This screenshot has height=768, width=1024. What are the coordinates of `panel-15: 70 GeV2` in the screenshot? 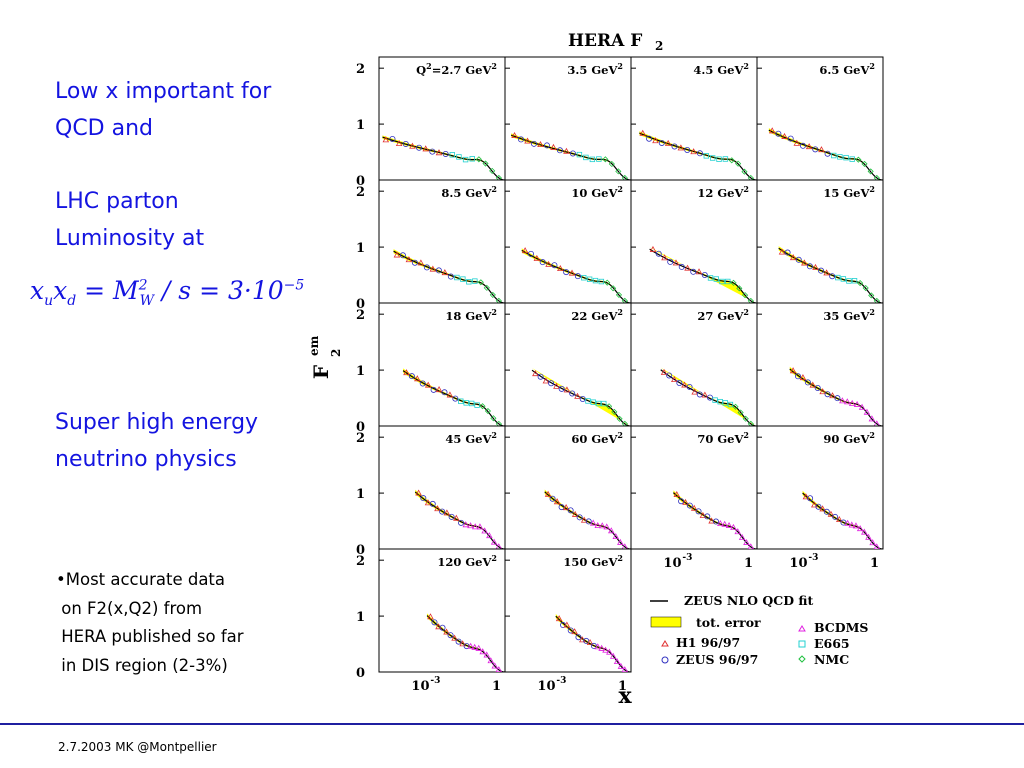 It's located at (694, 487).